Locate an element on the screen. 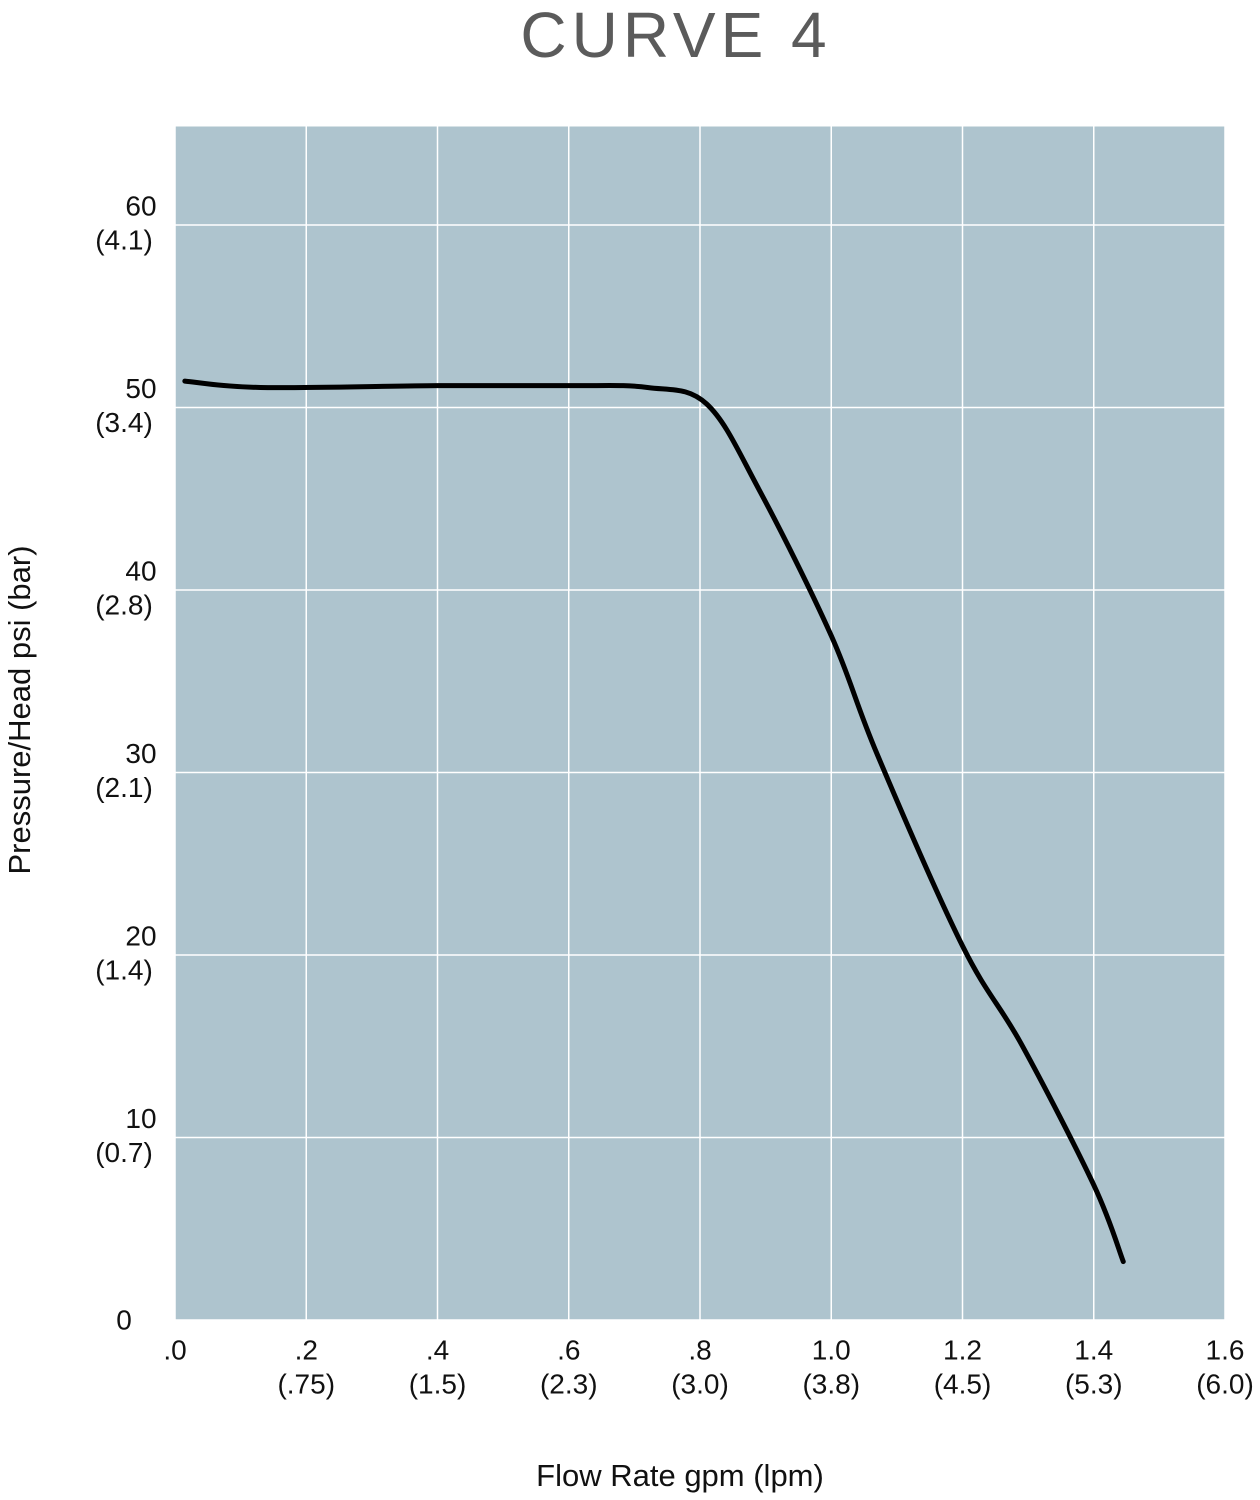 The height and width of the screenshot is (1500, 1260). y-axis-title: Pressure/Head psi (bar) is located at coordinates (19, 709).